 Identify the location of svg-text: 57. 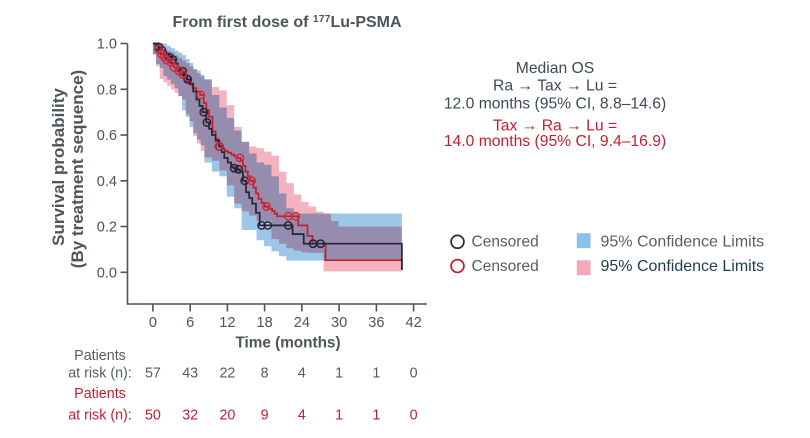
(153, 374).